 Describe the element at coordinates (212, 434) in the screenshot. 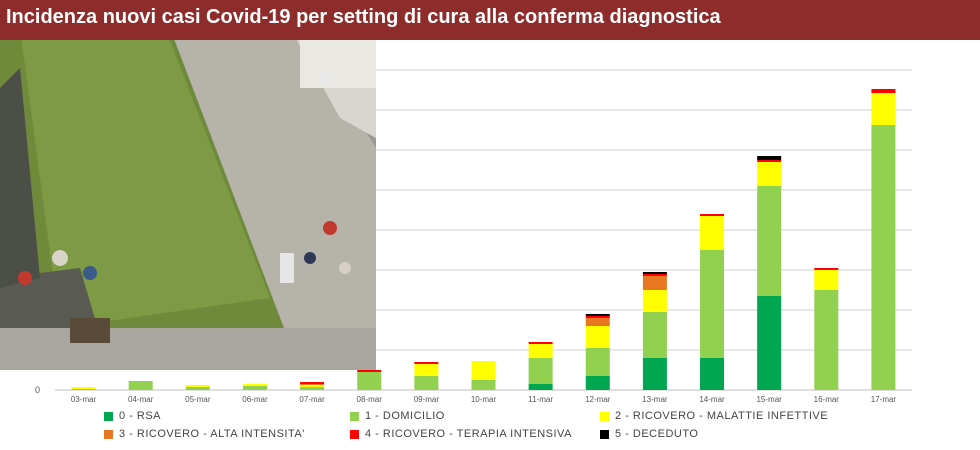

I see `legend-label: 3 - RICOVERO - ALTA INTENSITA'` at that location.